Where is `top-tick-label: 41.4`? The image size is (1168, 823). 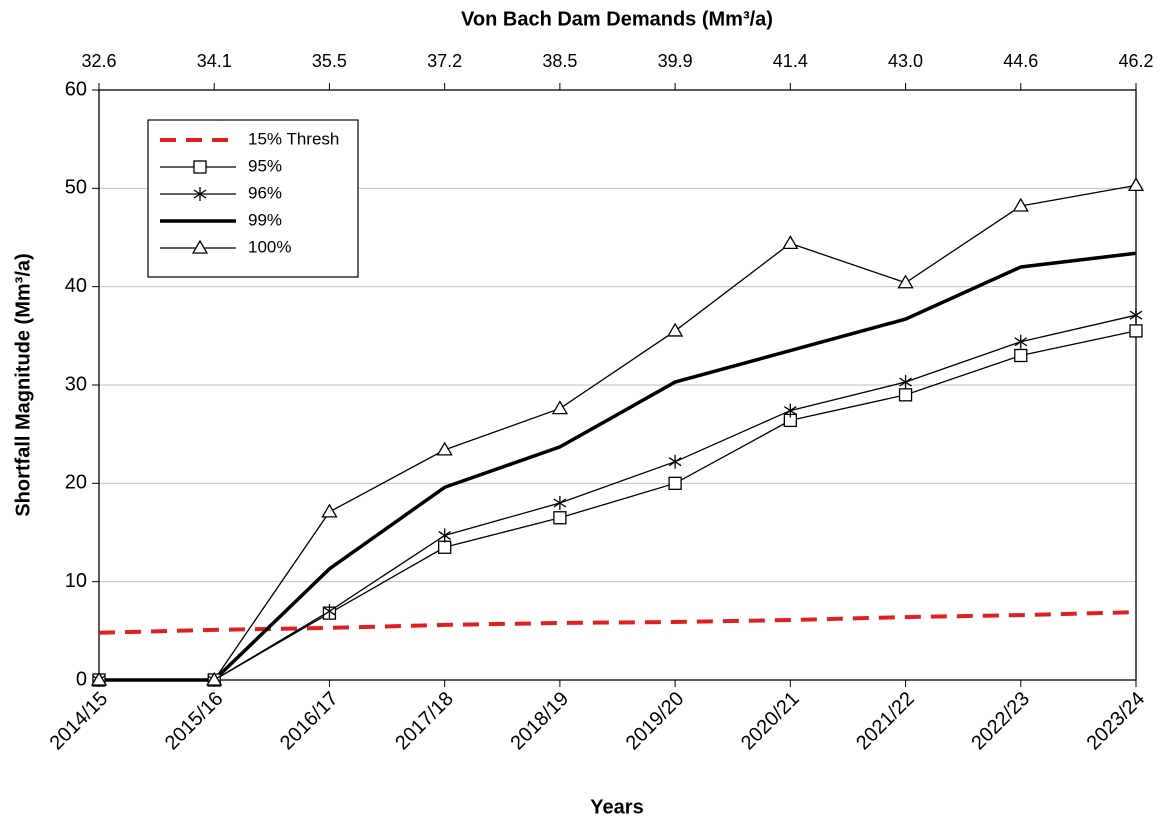 top-tick-label: 41.4 is located at coordinates (790, 61).